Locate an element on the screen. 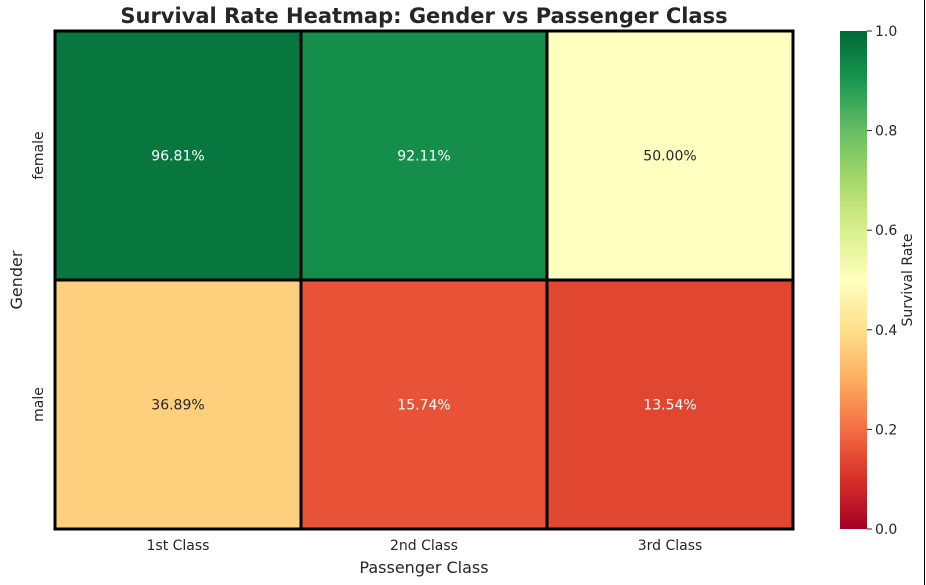 This screenshot has width=926, height=585. y-tick-label: female is located at coordinates (39, 155).